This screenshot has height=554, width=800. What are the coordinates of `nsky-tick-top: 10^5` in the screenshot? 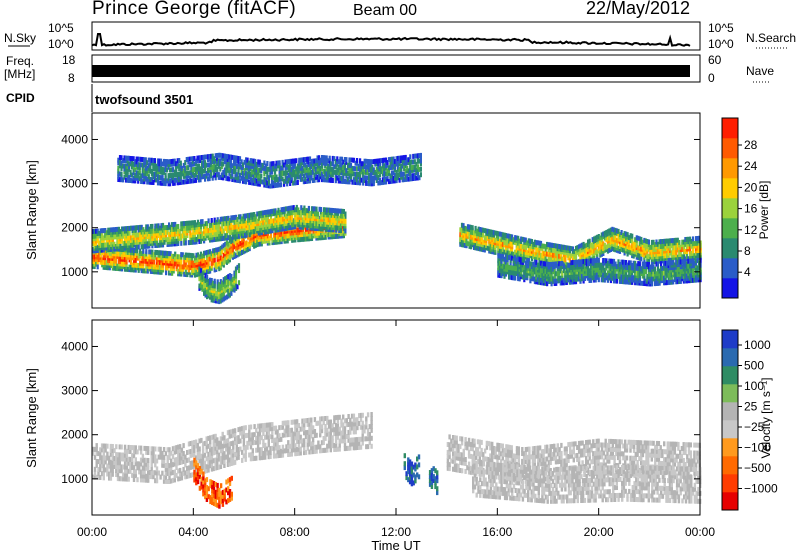 It's located at (61, 28).